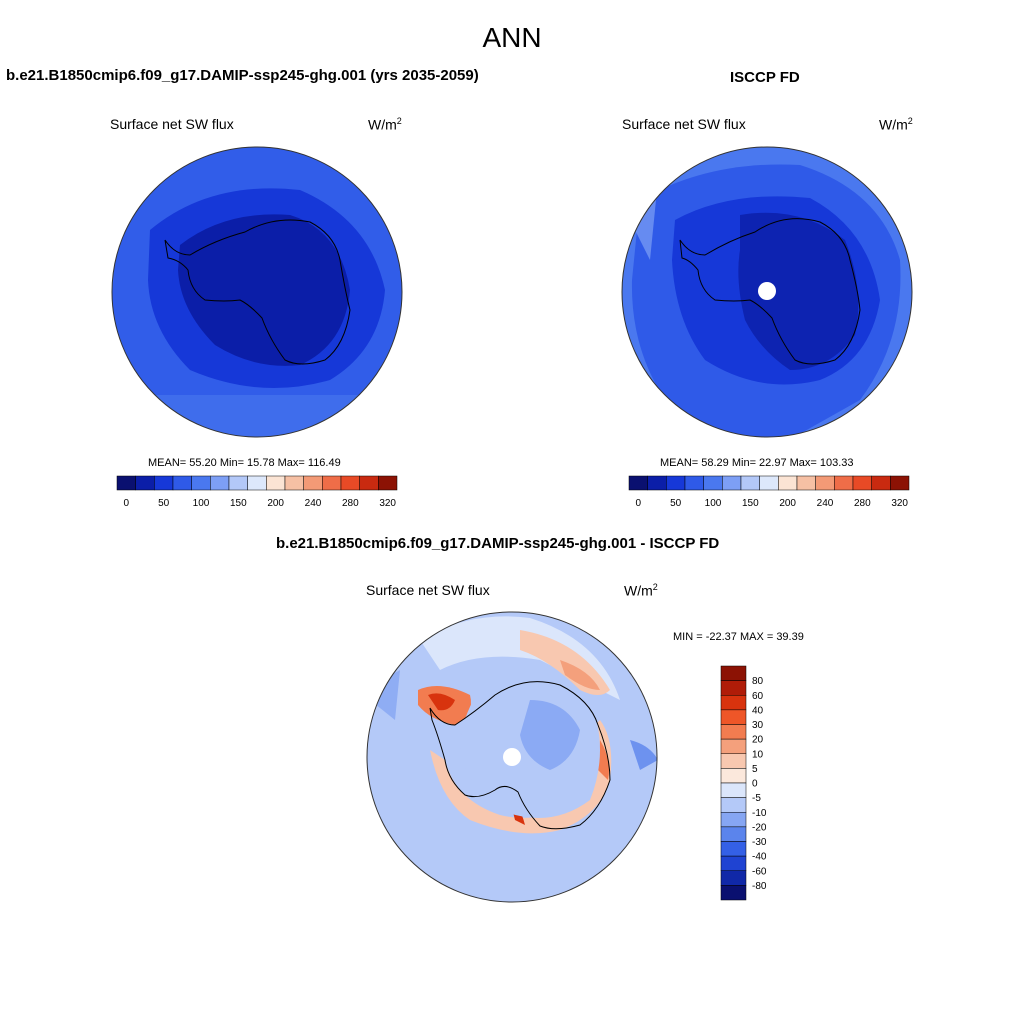  What do you see at coordinates (769, 492) in the screenshot?
I see `right-colorbar: 0 50 100 150 200 240 280 320` at bounding box center [769, 492].